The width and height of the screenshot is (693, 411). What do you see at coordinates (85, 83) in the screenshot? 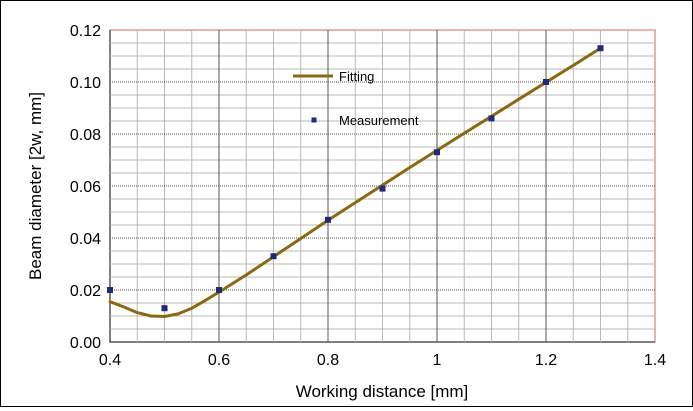
I see `y-tick-label: 0.10` at bounding box center [85, 83].